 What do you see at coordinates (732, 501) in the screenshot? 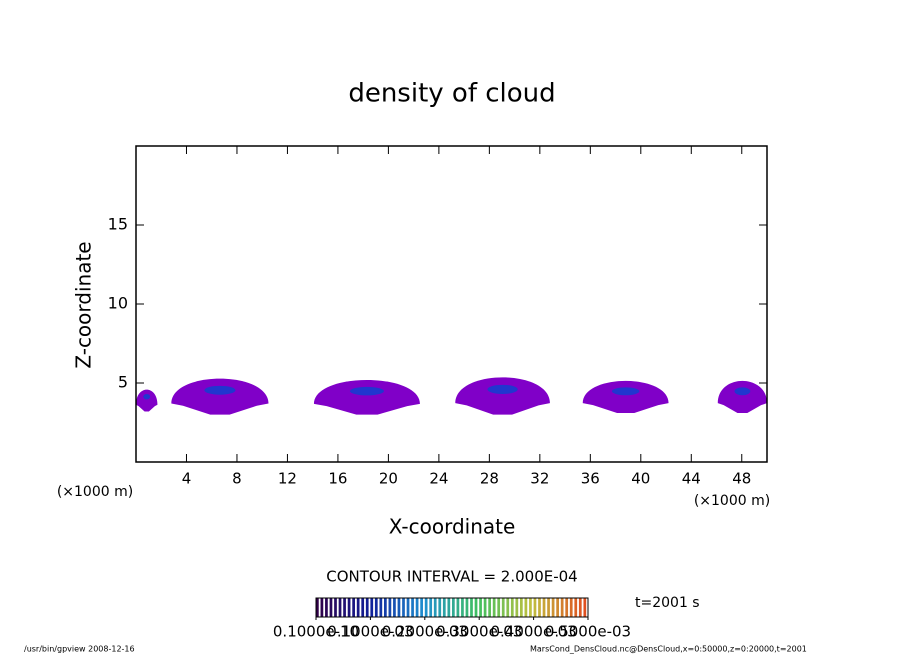
I see `x-unit-right: (×1000 m)` at bounding box center [732, 501].